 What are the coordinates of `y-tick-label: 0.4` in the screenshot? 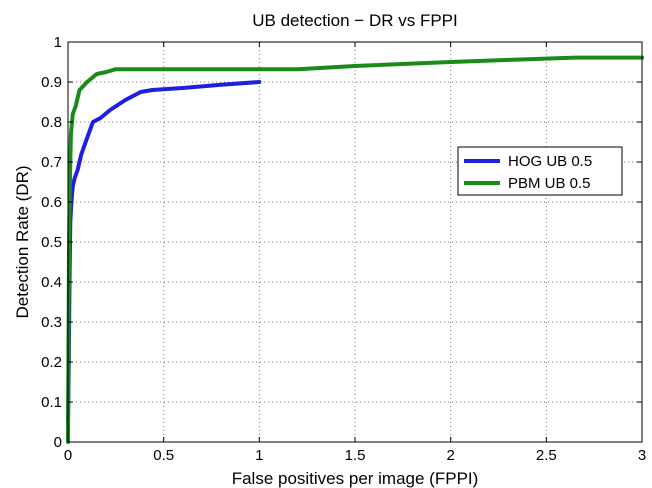 It's located at (51, 282).